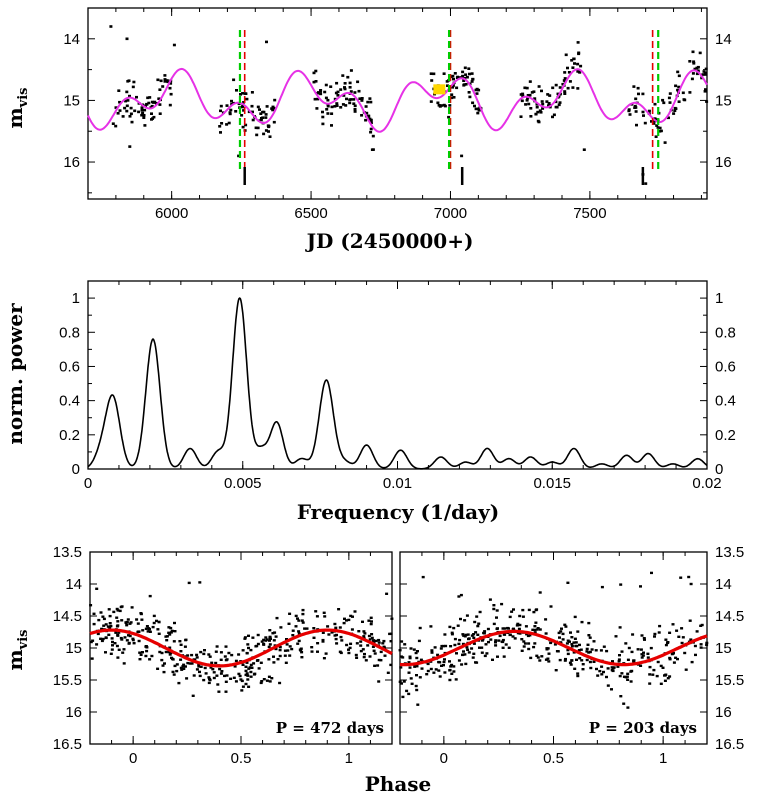  What do you see at coordinates (397, 100) in the screenshot?
I see `lightcurve-model-curve` at bounding box center [397, 100].